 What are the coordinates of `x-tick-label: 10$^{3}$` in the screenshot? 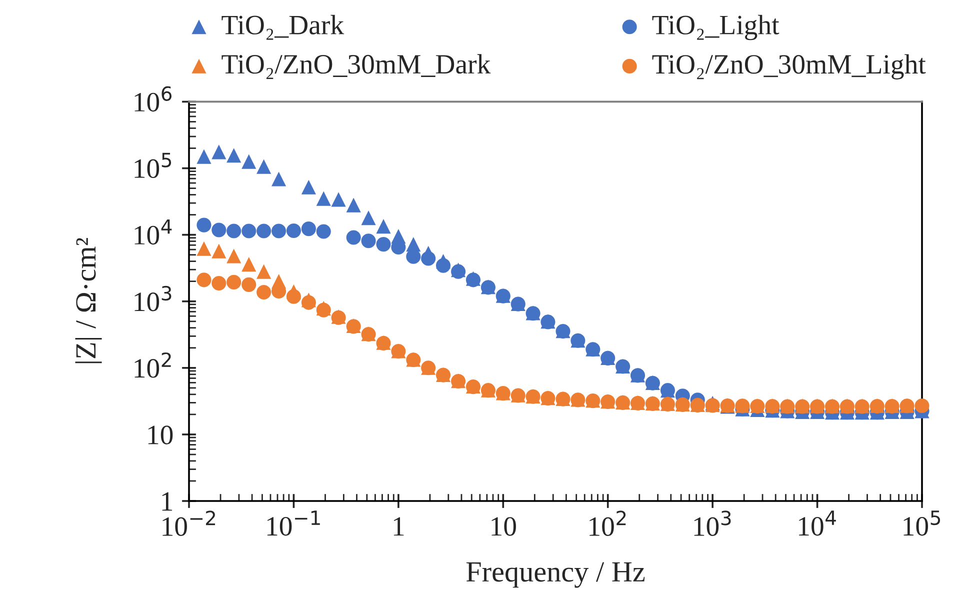 It's located at (712, 523).